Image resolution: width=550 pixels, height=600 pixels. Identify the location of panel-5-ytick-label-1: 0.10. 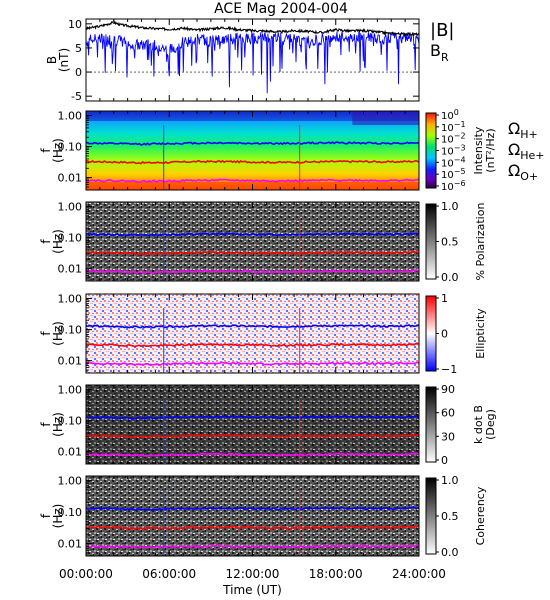
(70, 512).